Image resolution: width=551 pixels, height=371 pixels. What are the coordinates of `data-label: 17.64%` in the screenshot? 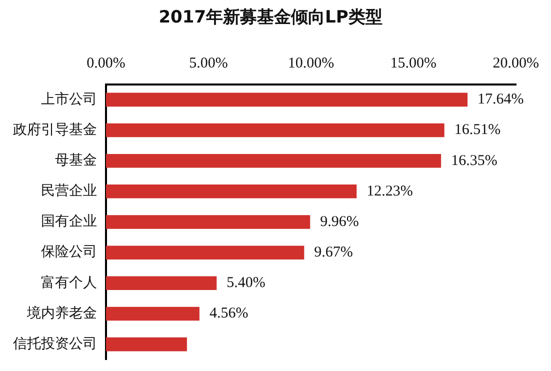 It's located at (501, 100).